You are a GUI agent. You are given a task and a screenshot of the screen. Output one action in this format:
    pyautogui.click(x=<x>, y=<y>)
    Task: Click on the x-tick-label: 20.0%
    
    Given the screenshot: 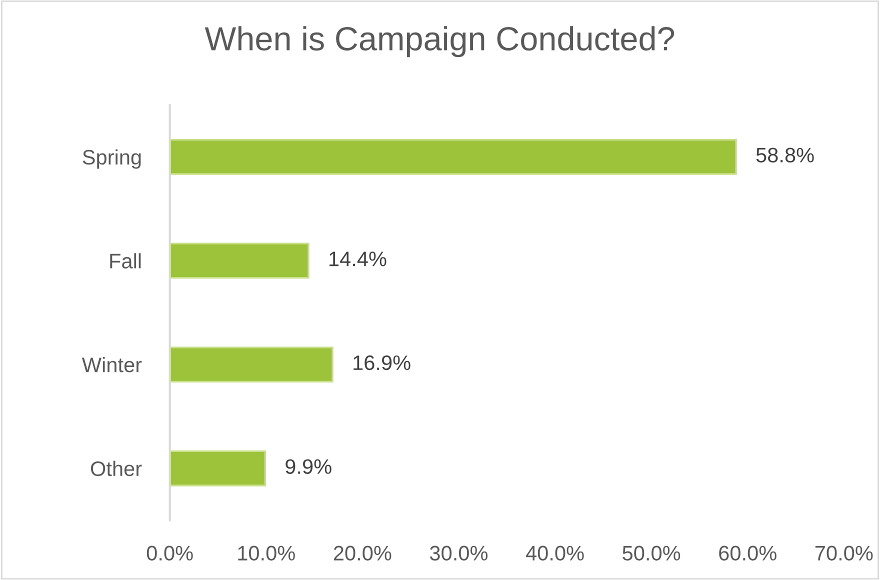 What is the action you would take?
    pyautogui.click(x=363, y=553)
    